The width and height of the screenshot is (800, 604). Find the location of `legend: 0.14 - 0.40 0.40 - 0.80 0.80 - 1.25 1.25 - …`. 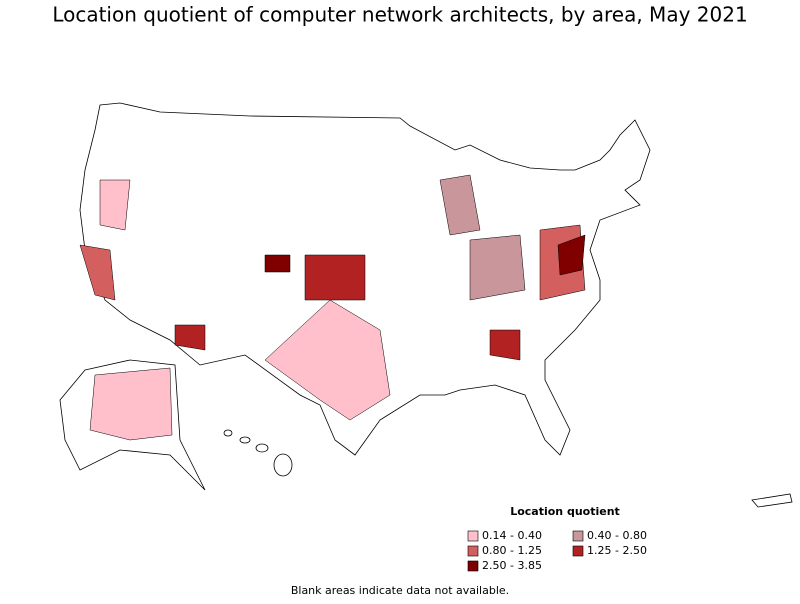

legend: 0.14 - 0.40 0.40 - 0.80 0.80 - 1.25 1.25 - … is located at coordinates (557, 550).